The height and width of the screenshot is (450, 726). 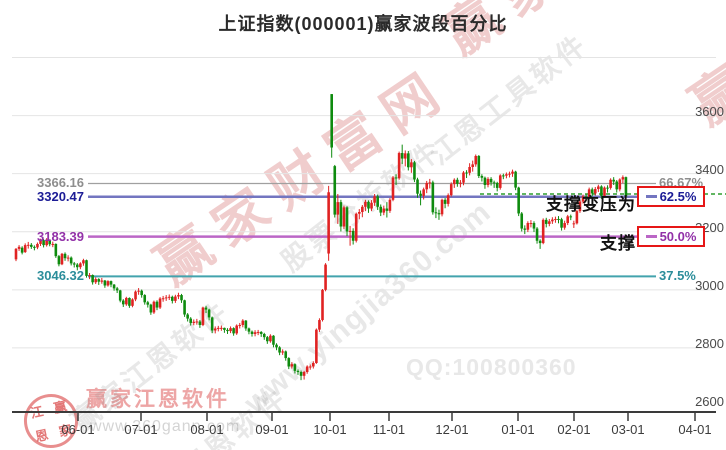 I want to click on x-axis-label: 01-01, so click(x=517, y=429).